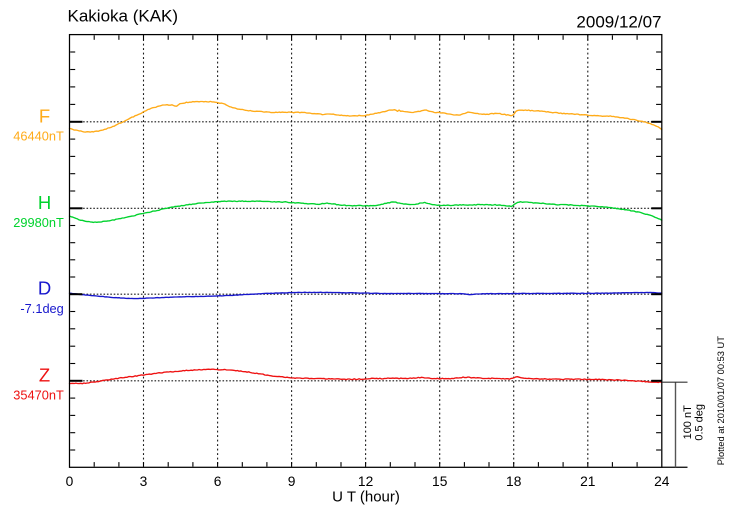 The height and width of the screenshot is (520, 730). Describe the element at coordinates (292, 481) in the screenshot. I see `svg-text: 9` at that location.